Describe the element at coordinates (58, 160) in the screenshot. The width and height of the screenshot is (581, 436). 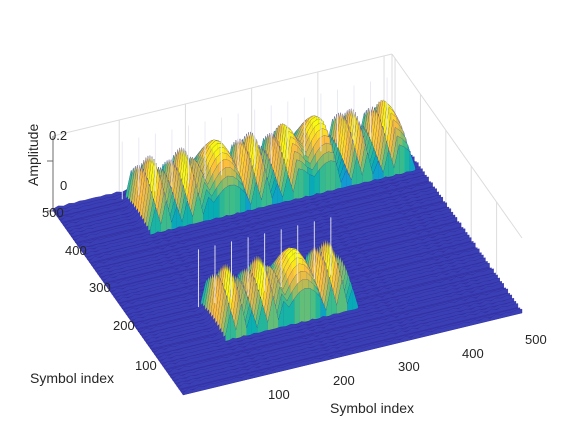
I see `z-ticks: 0 0.2` at that location.